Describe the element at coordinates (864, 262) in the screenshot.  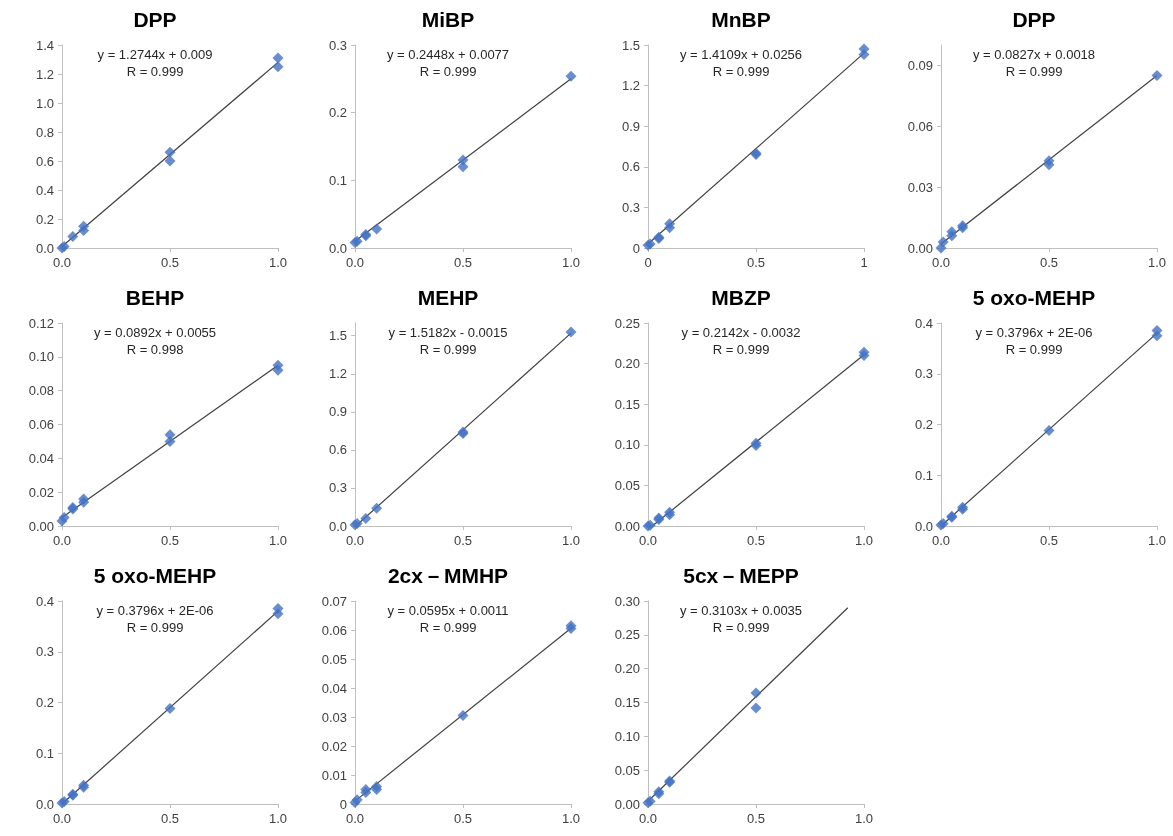
I see `x-tick-label: 1` at that location.